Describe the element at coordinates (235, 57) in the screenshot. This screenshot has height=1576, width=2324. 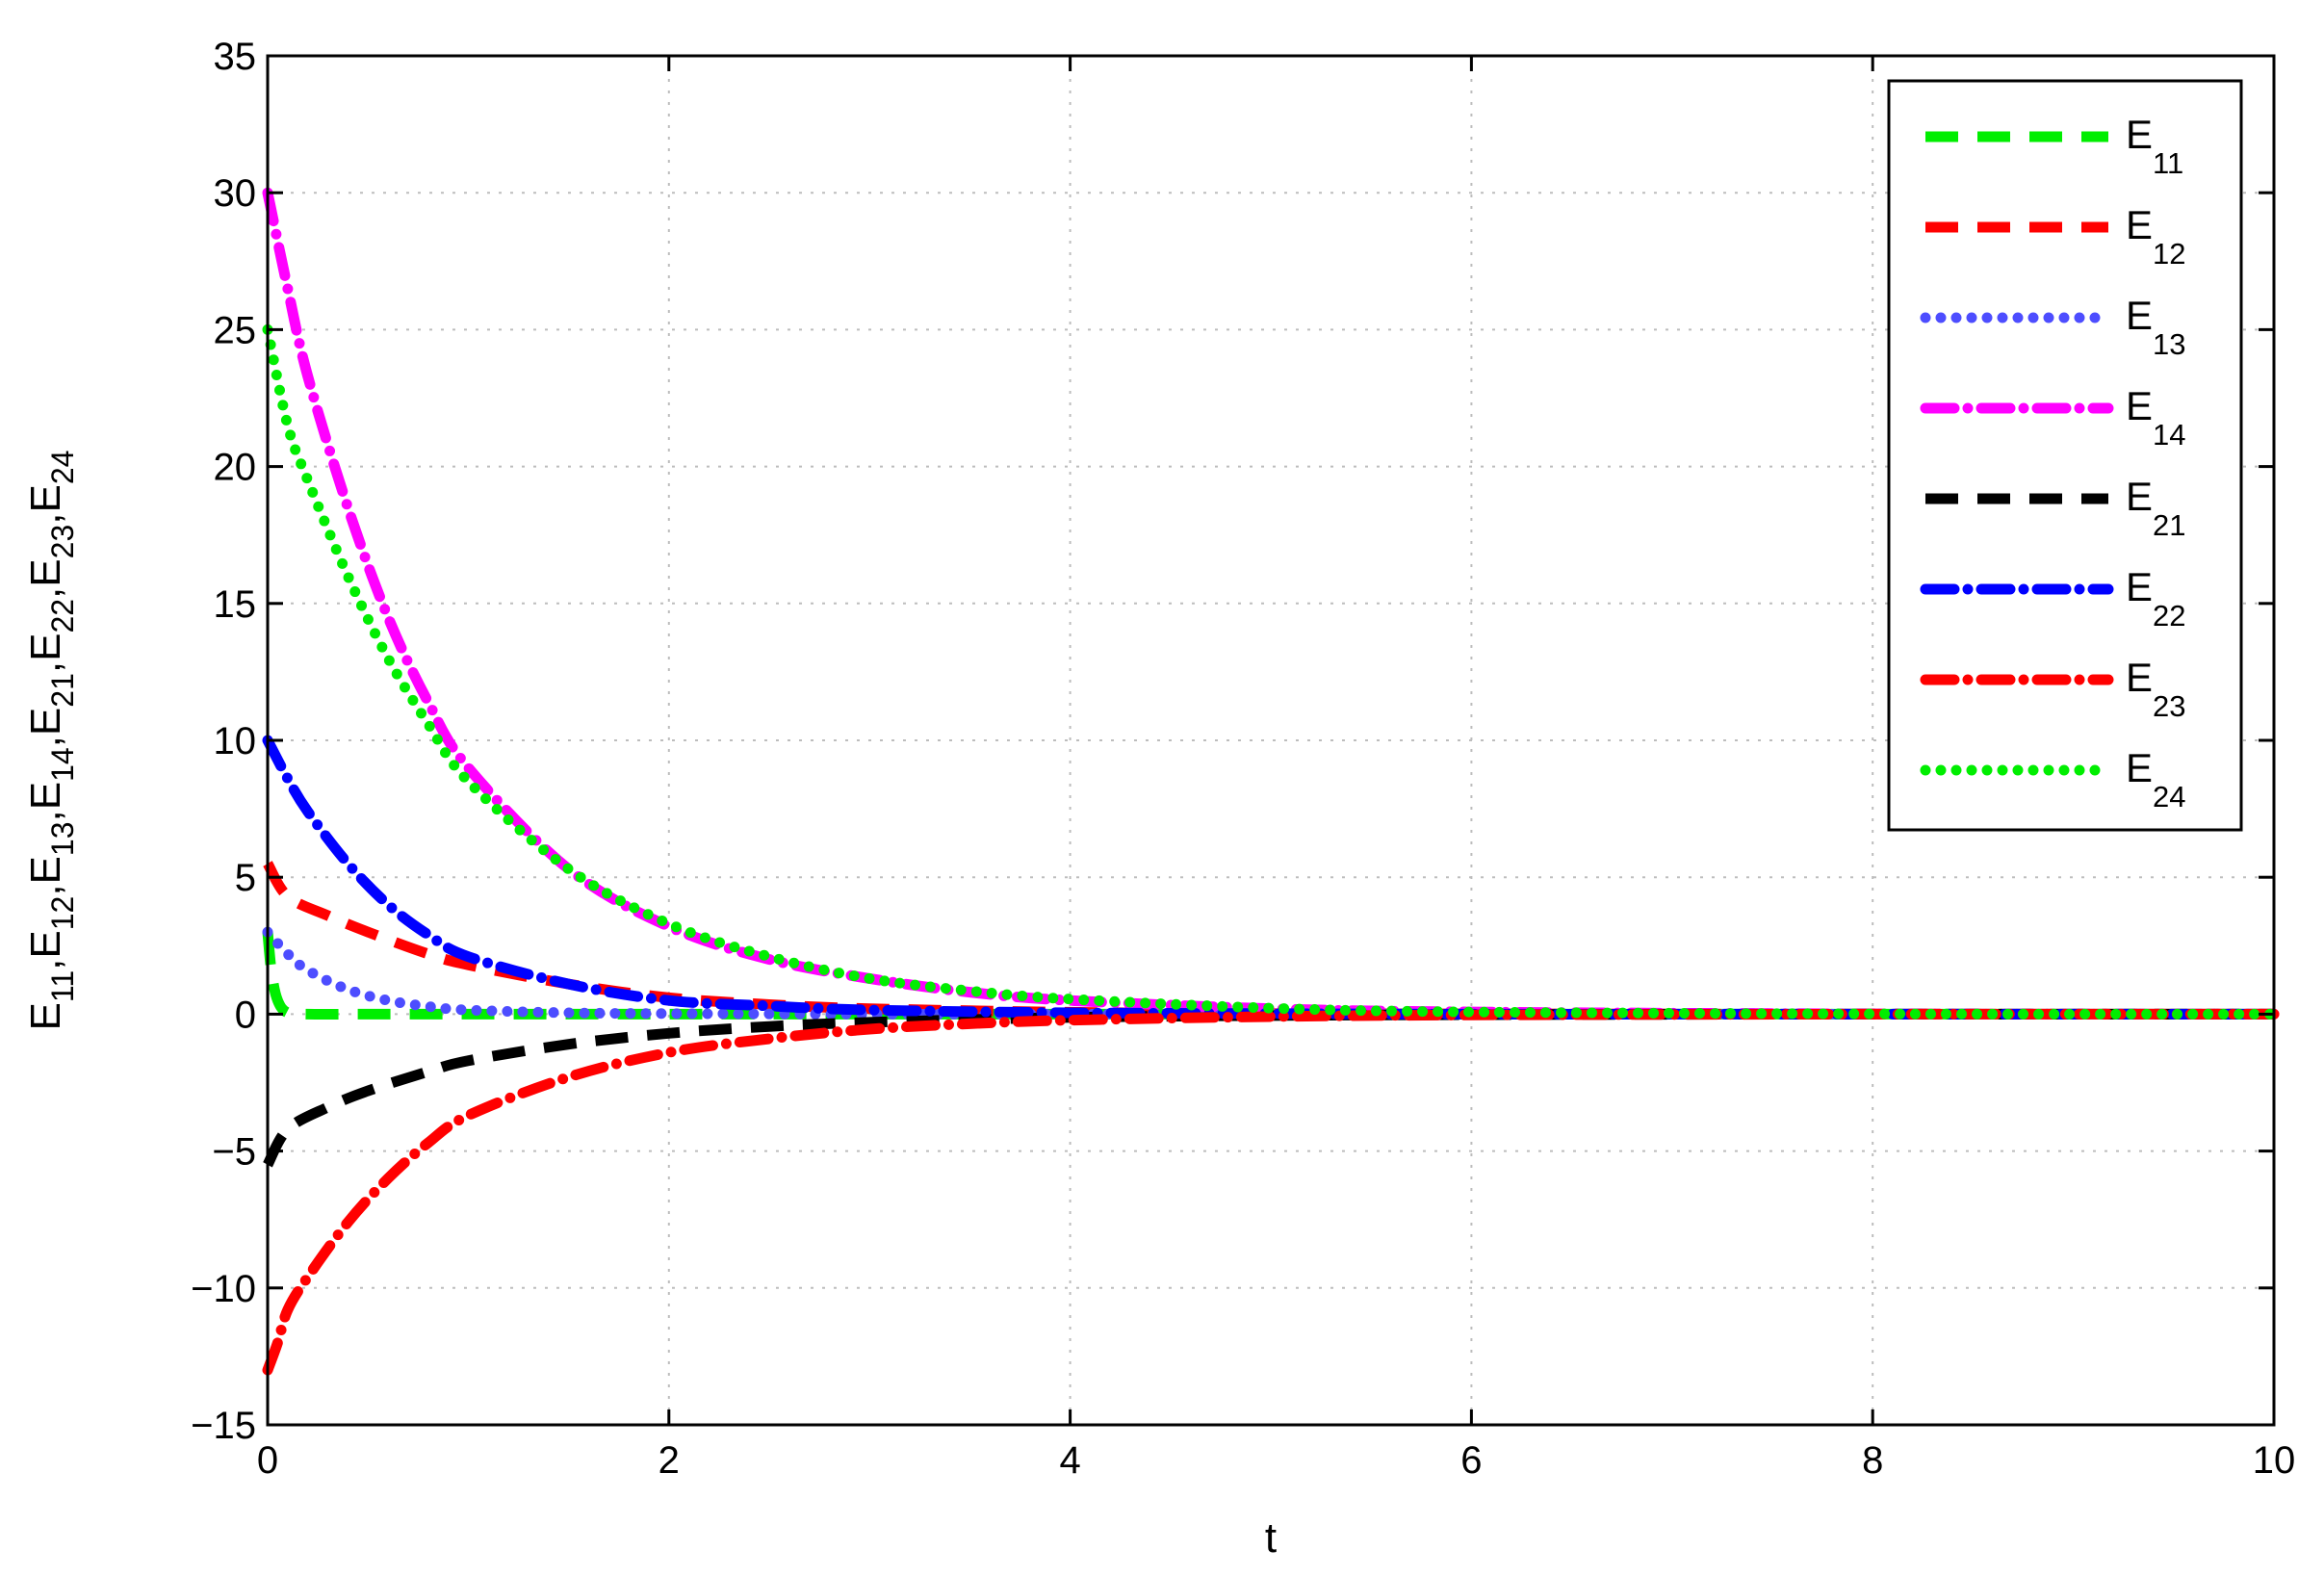
I see `y-tick-label: 35` at that location.